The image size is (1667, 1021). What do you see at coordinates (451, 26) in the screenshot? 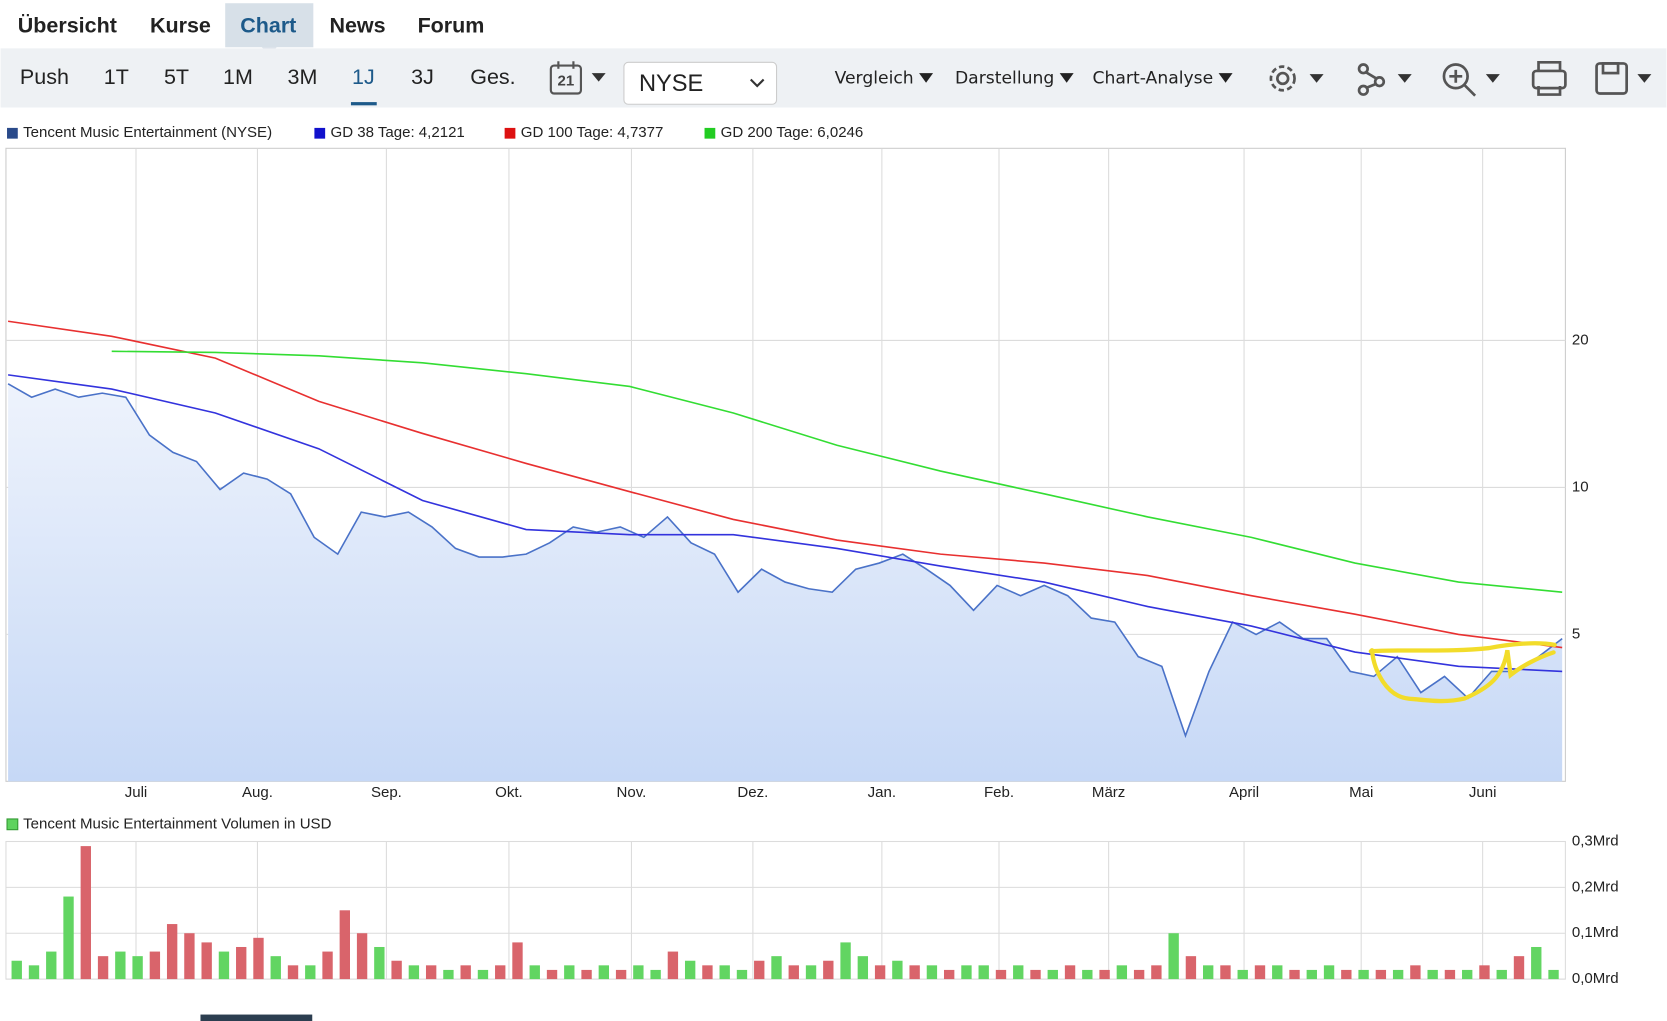
I see `tab: Forum` at bounding box center [451, 26].